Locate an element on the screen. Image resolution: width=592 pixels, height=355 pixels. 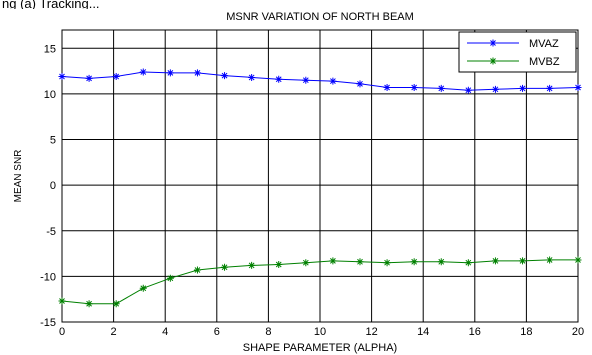
y-tick-label: 0 is located at coordinates (53, 186).